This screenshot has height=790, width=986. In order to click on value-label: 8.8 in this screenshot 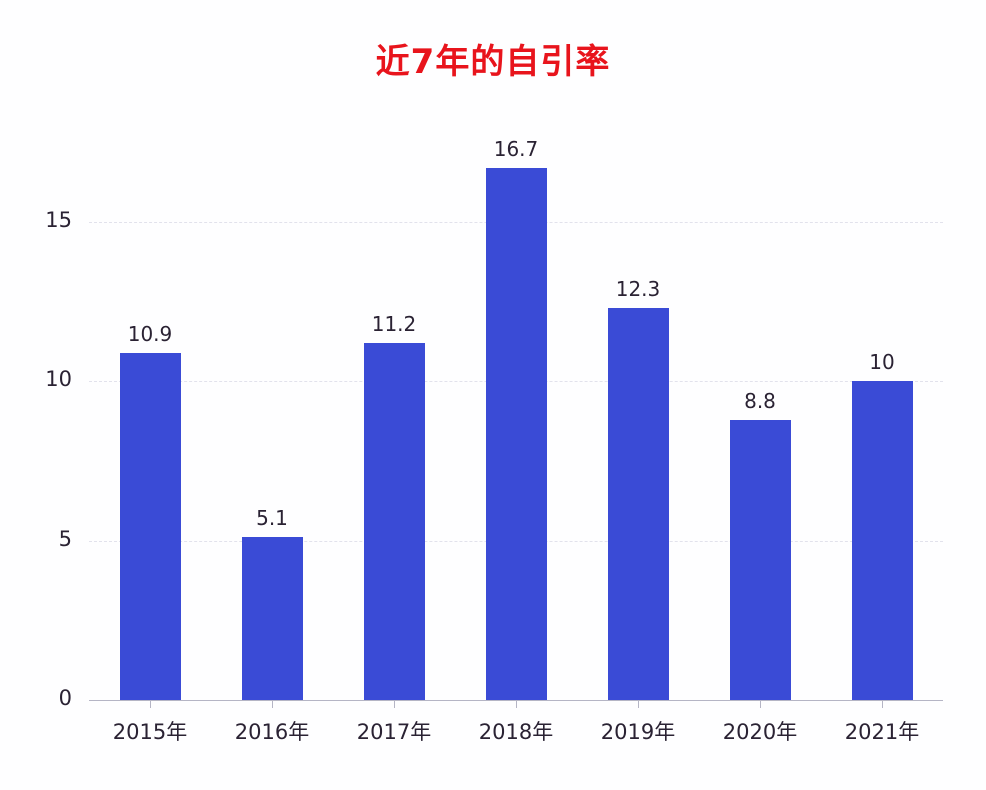, I will do `click(760, 400)`.